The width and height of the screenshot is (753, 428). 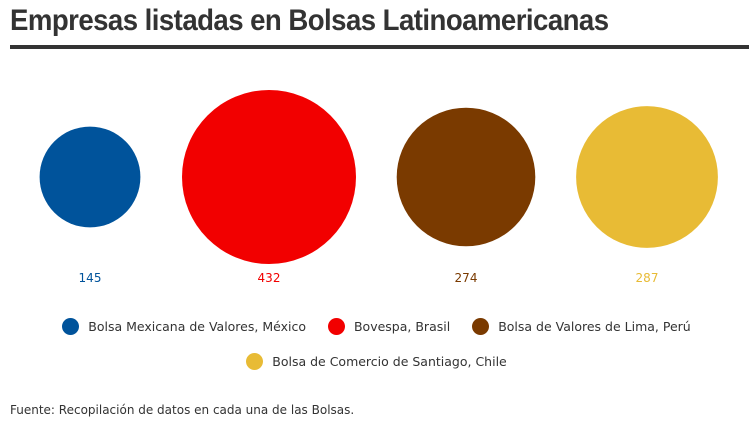 I want to click on title-rule, so click(x=379, y=47).